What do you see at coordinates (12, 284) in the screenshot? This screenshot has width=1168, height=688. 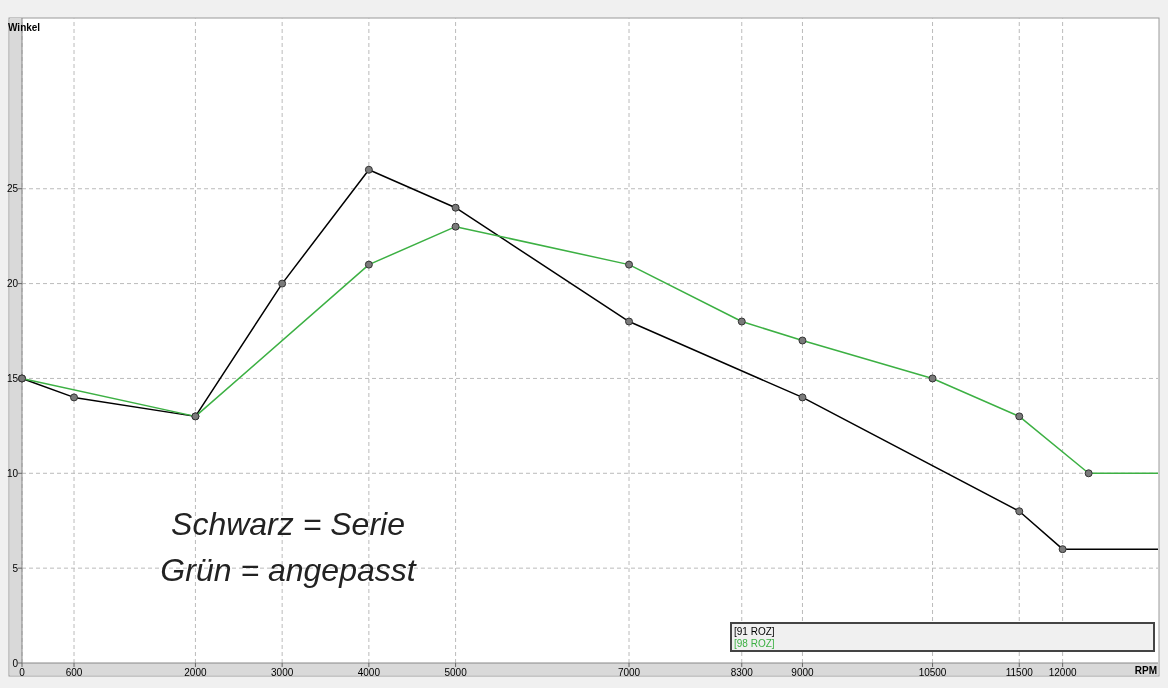 I see `y-tick-label: 20` at bounding box center [12, 284].